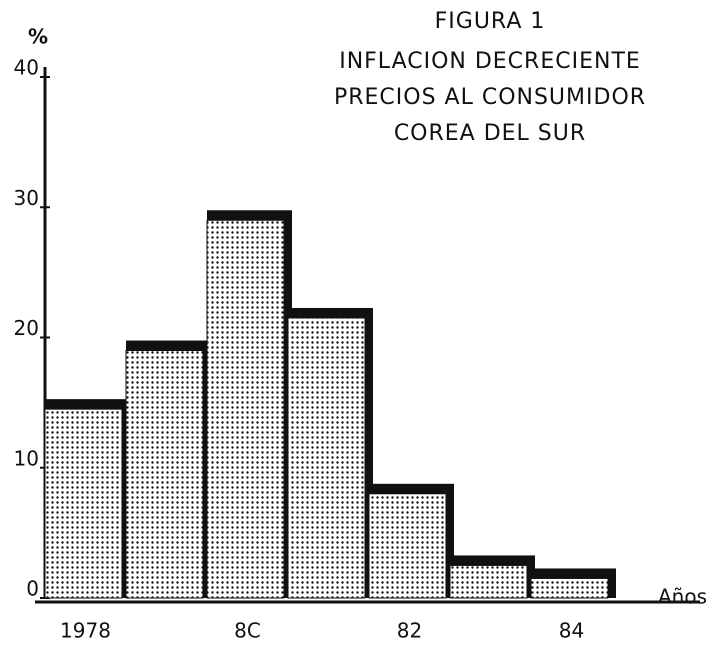  Describe the element at coordinates (409, 631) in the screenshot. I see `x-tick-label: 82` at that location.